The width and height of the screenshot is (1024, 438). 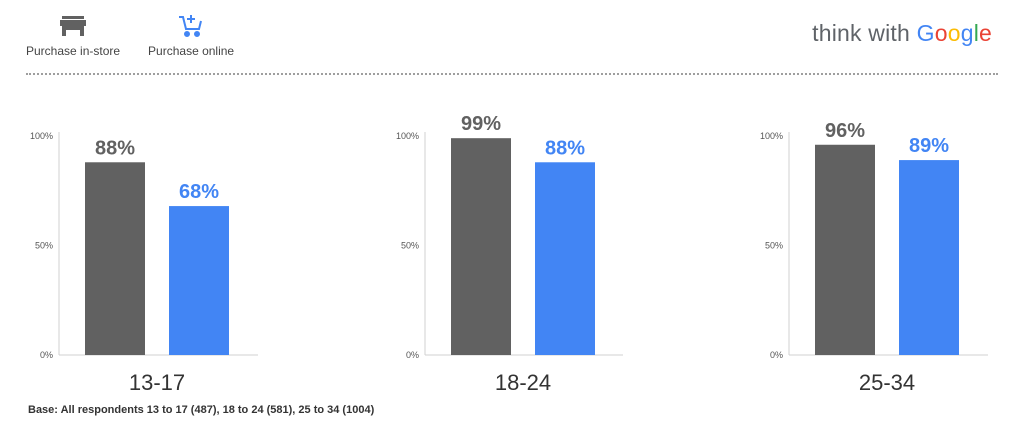 What do you see at coordinates (985, 33) in the screenshot?
I see `brand-letter: e` at bounding box center [985, 33].